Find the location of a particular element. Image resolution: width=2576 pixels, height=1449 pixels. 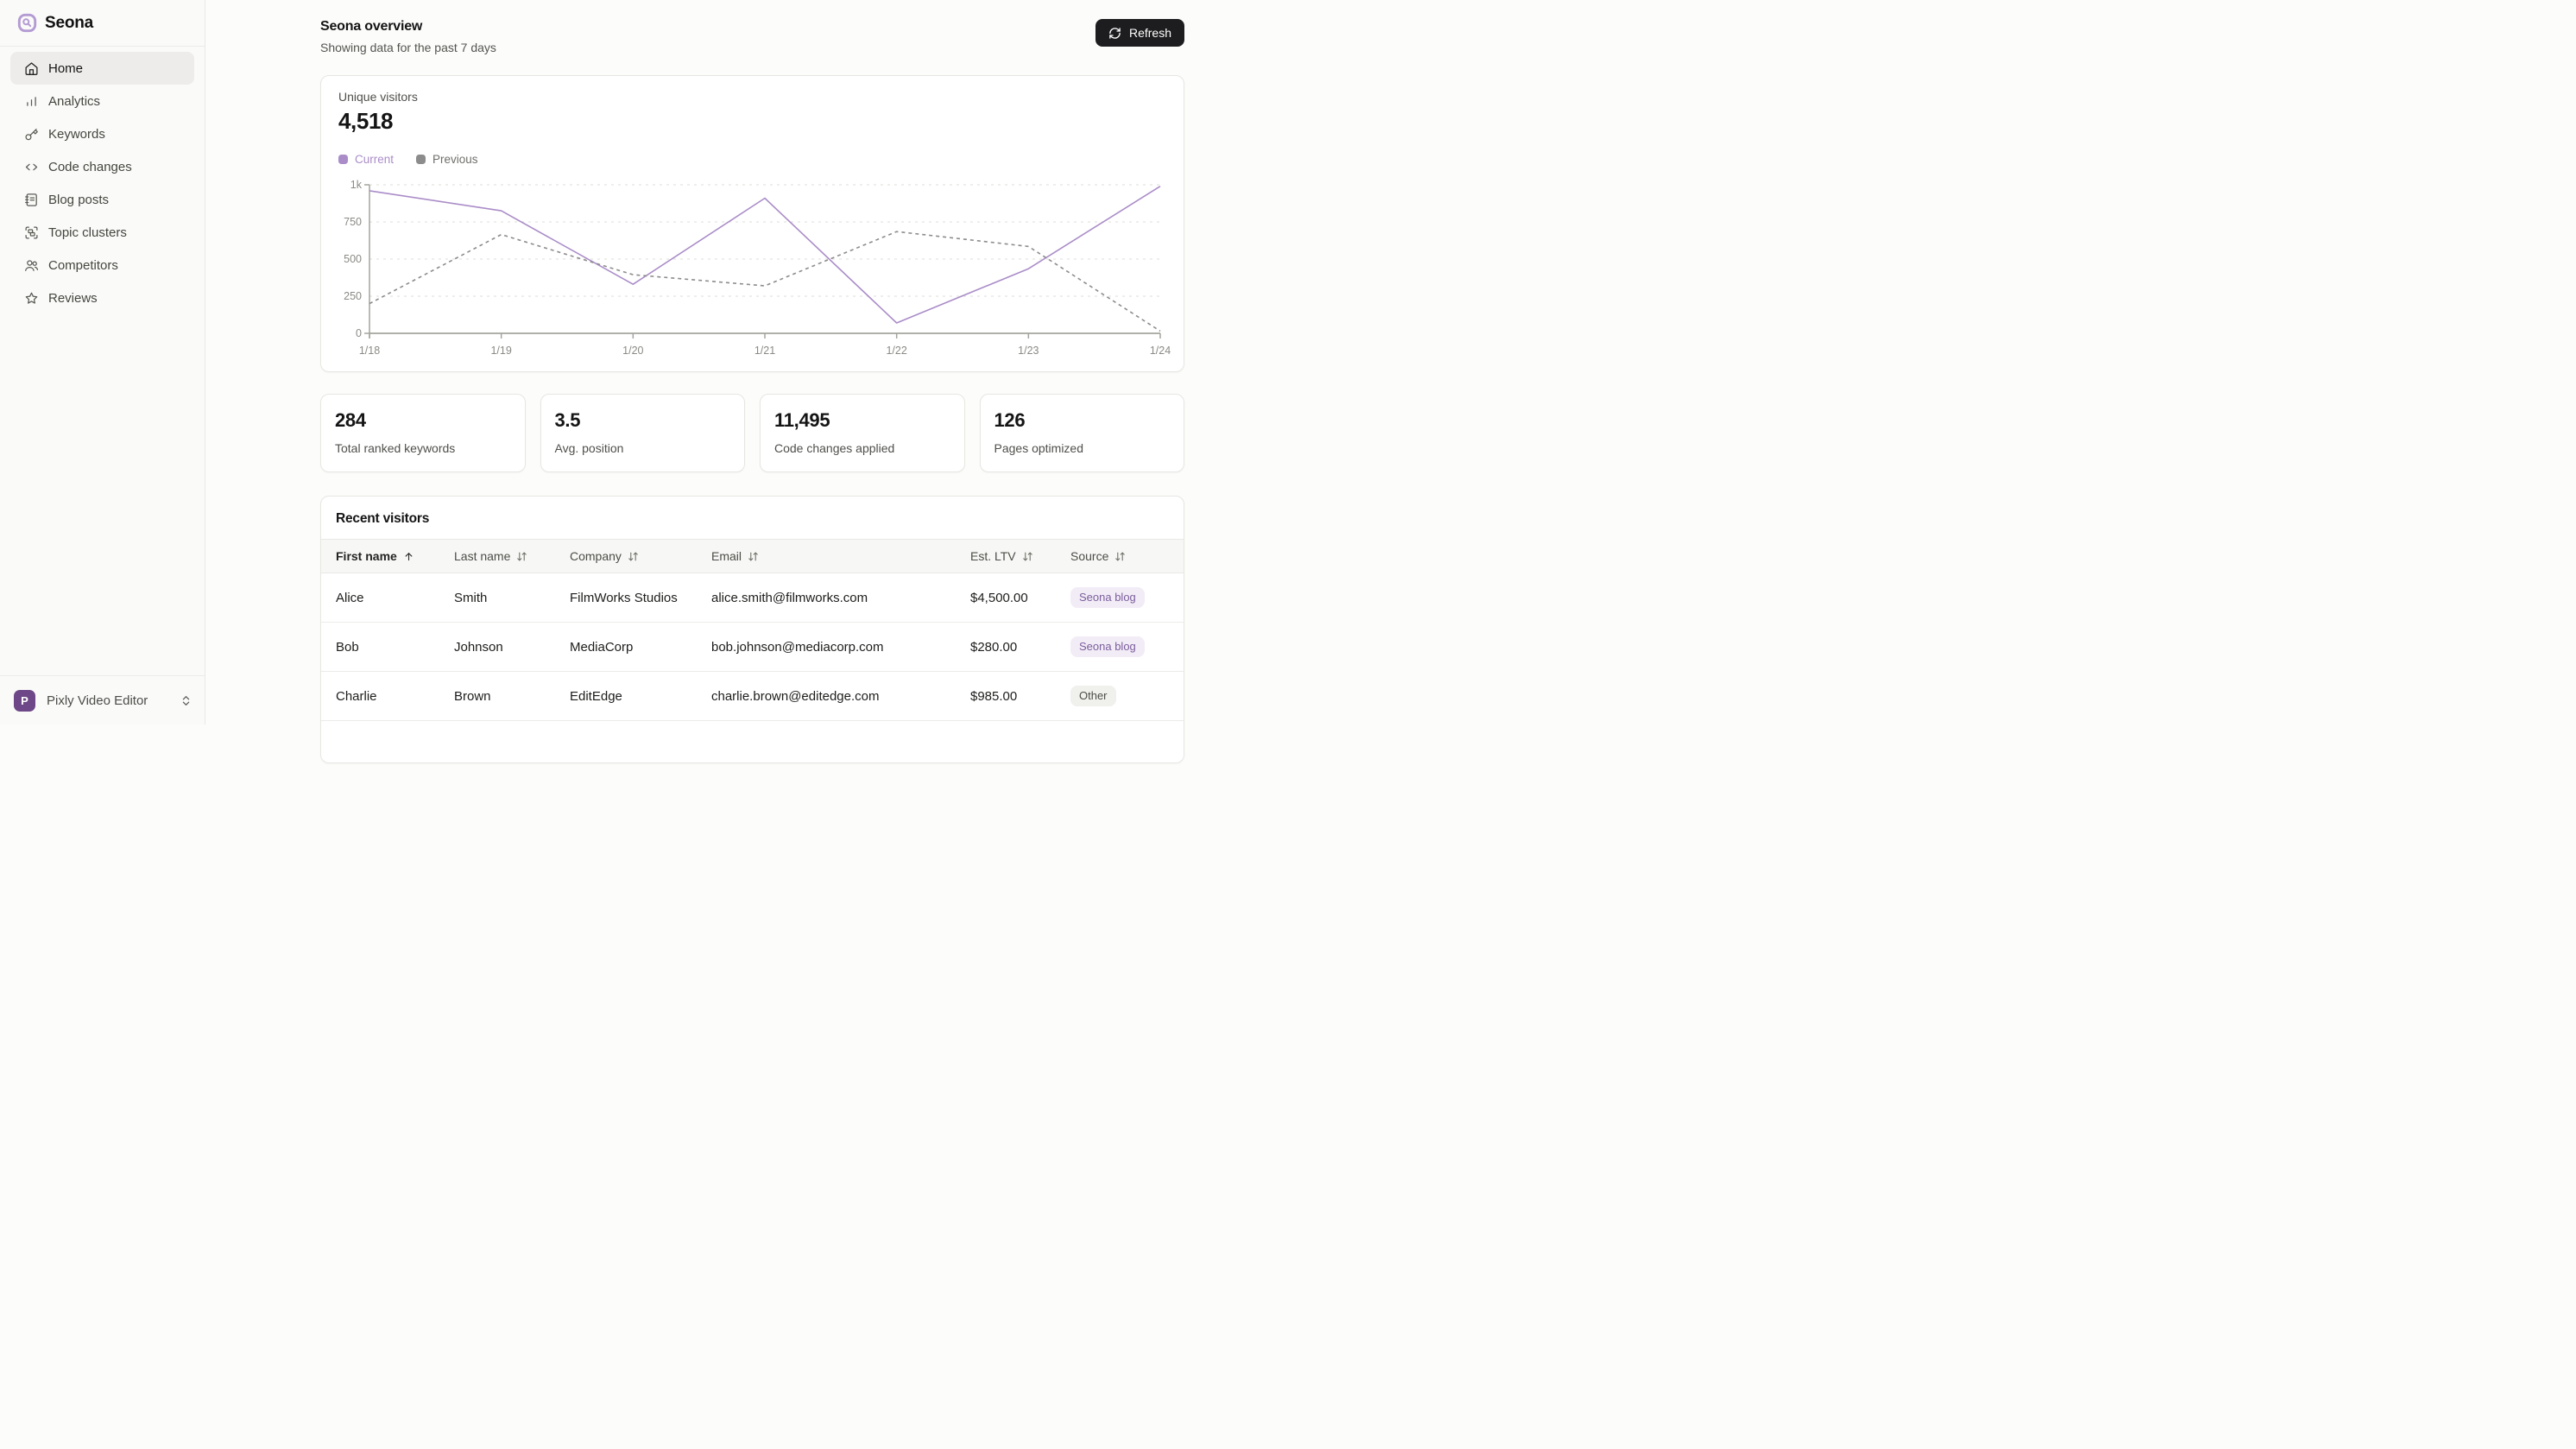

cell-email: charlie.brown@editedge.com is located at coordinates (795, 696).